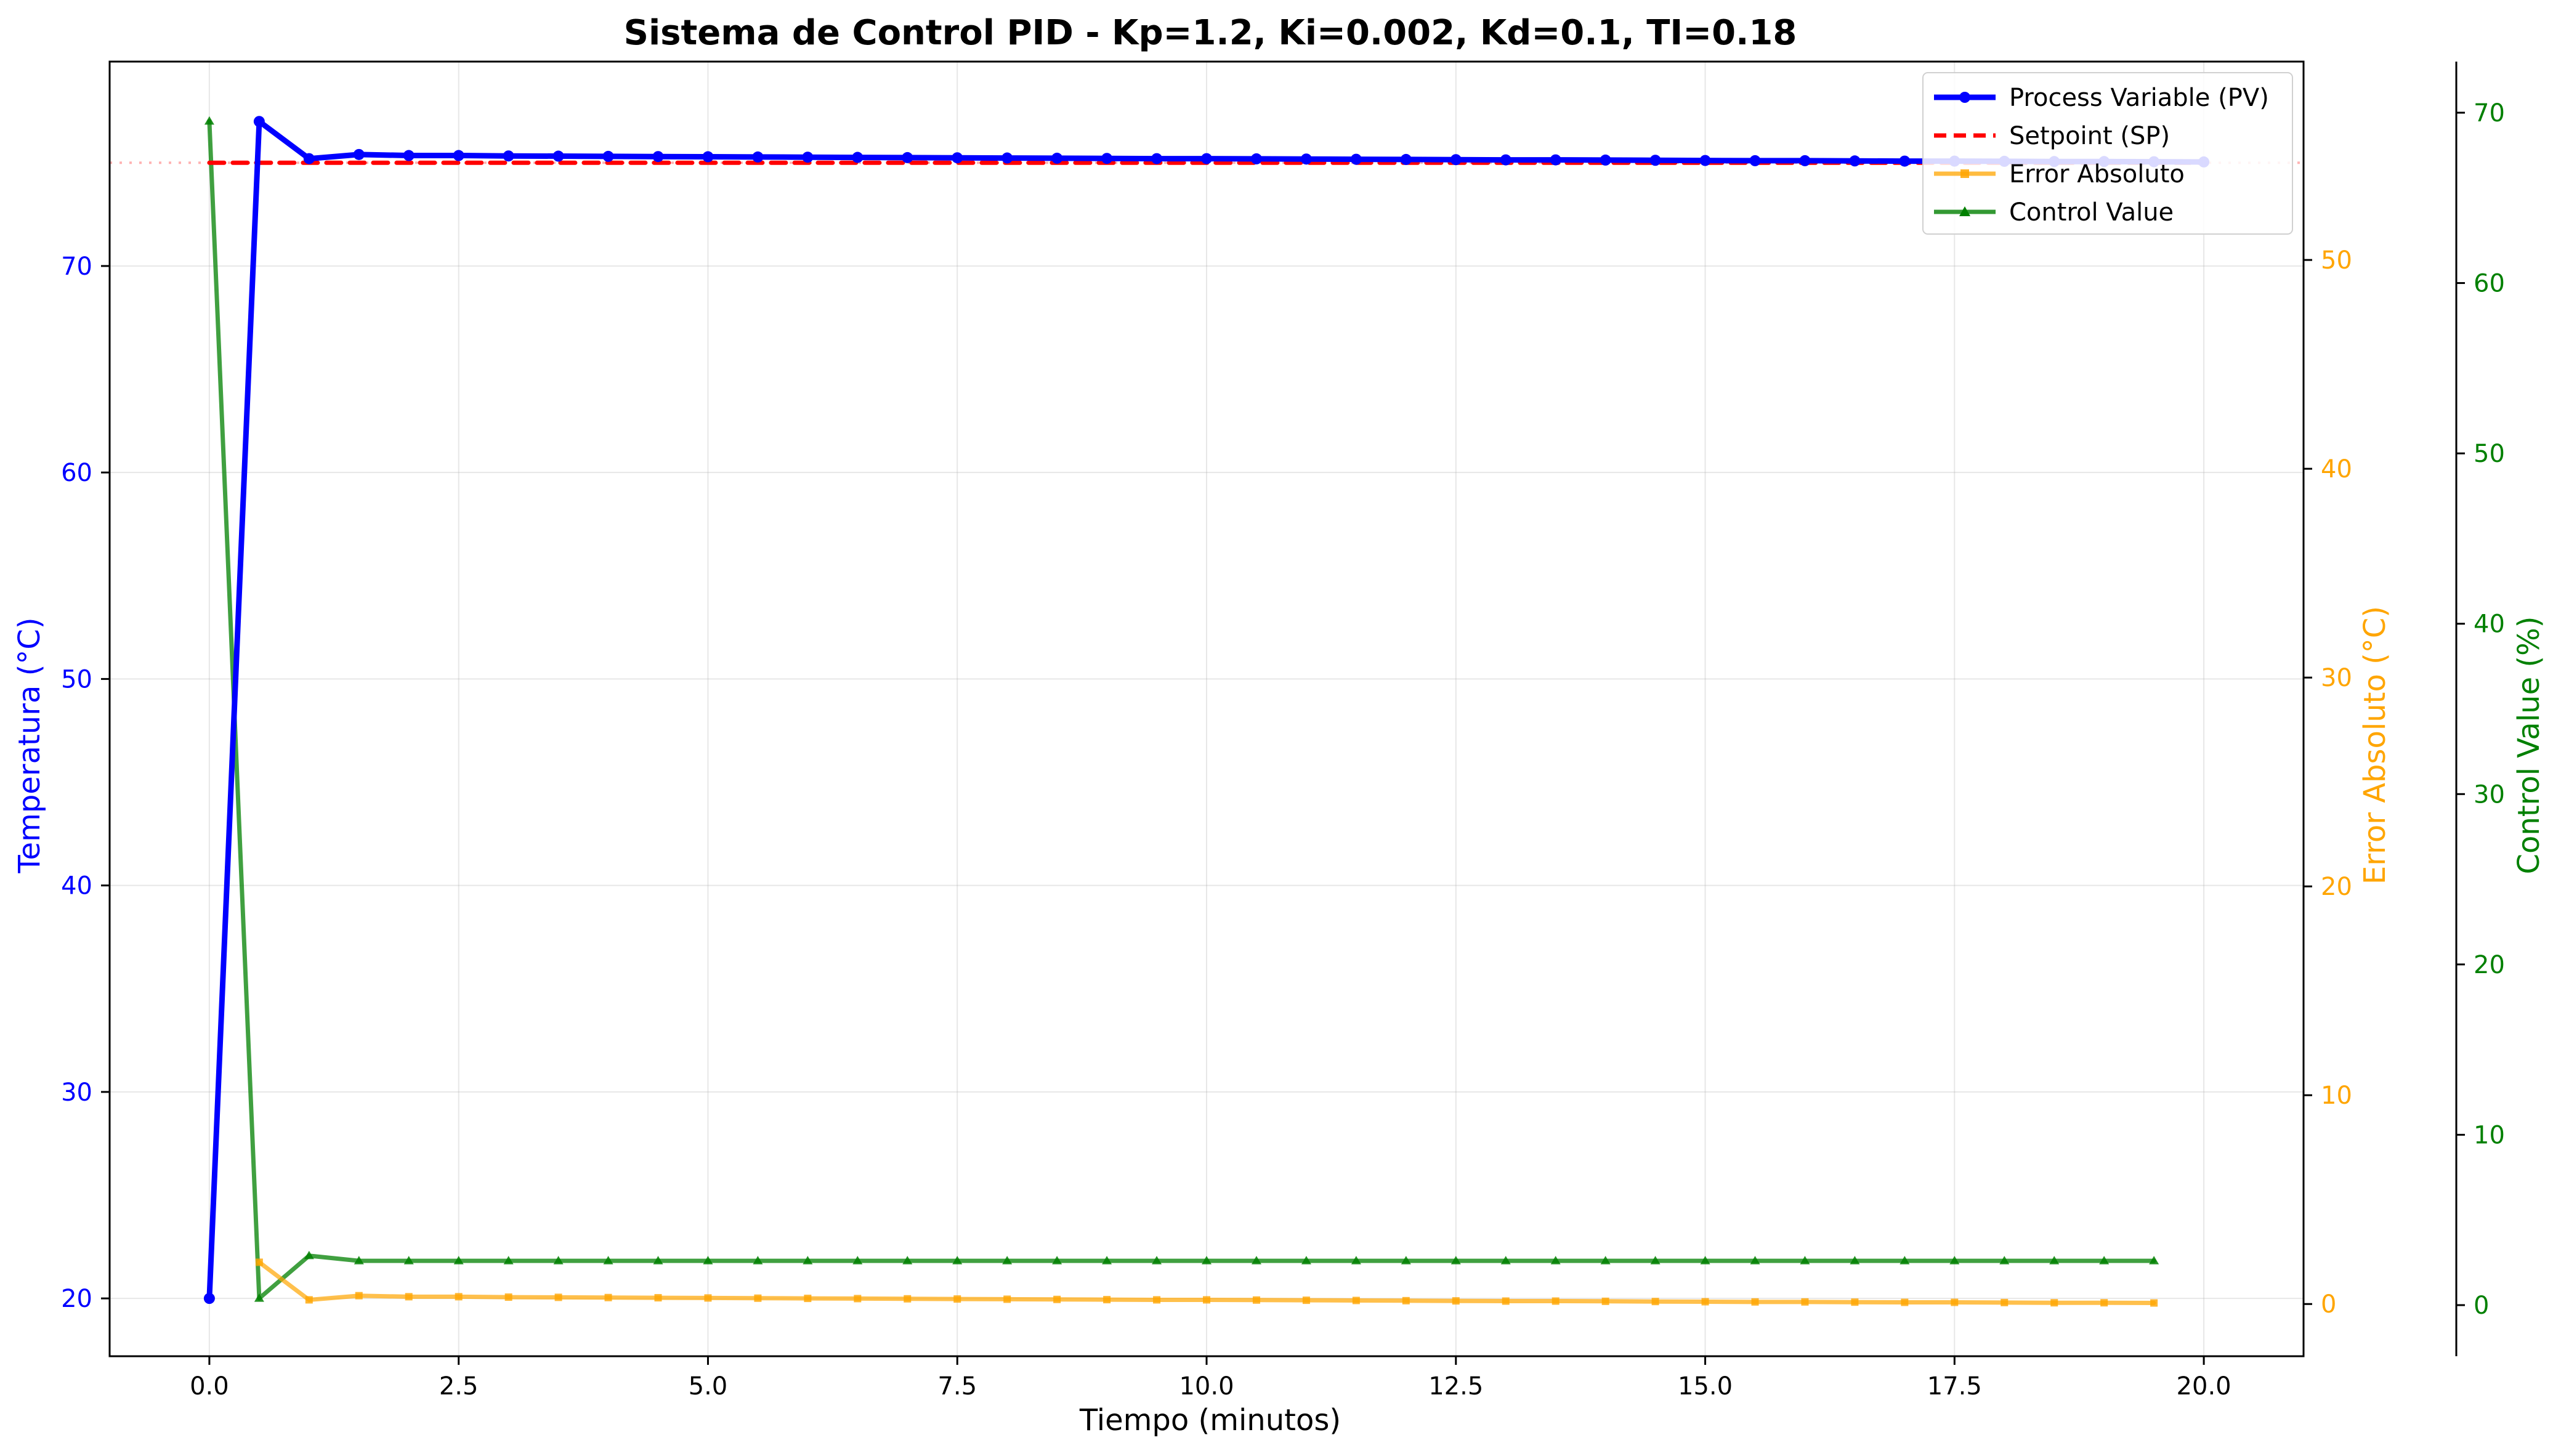 The height and width of the screenshot is (1456, 2561). I want to click on y2-tick-label: 20, so click(2336, 887).